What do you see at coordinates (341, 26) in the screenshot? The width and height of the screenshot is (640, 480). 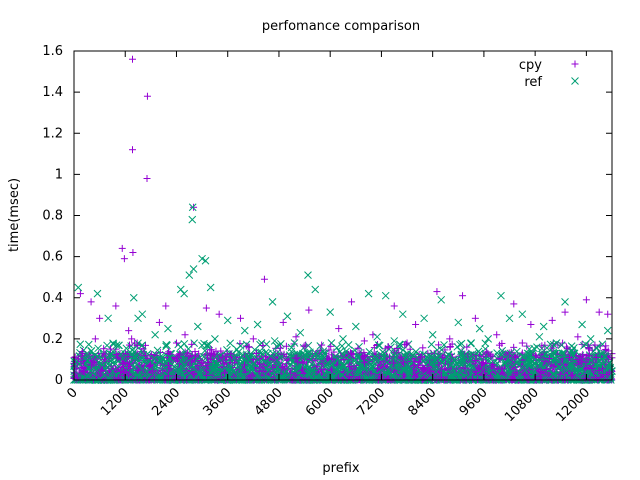 I see `chart-title: perfomance comparison` at bounding box center [341, 26].